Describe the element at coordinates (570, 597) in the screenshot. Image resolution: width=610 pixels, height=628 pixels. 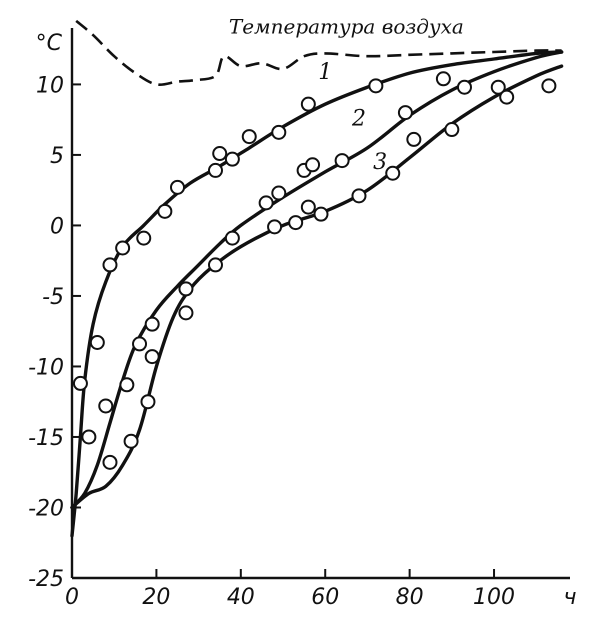
I see `x-unit-label: ч` at that location.